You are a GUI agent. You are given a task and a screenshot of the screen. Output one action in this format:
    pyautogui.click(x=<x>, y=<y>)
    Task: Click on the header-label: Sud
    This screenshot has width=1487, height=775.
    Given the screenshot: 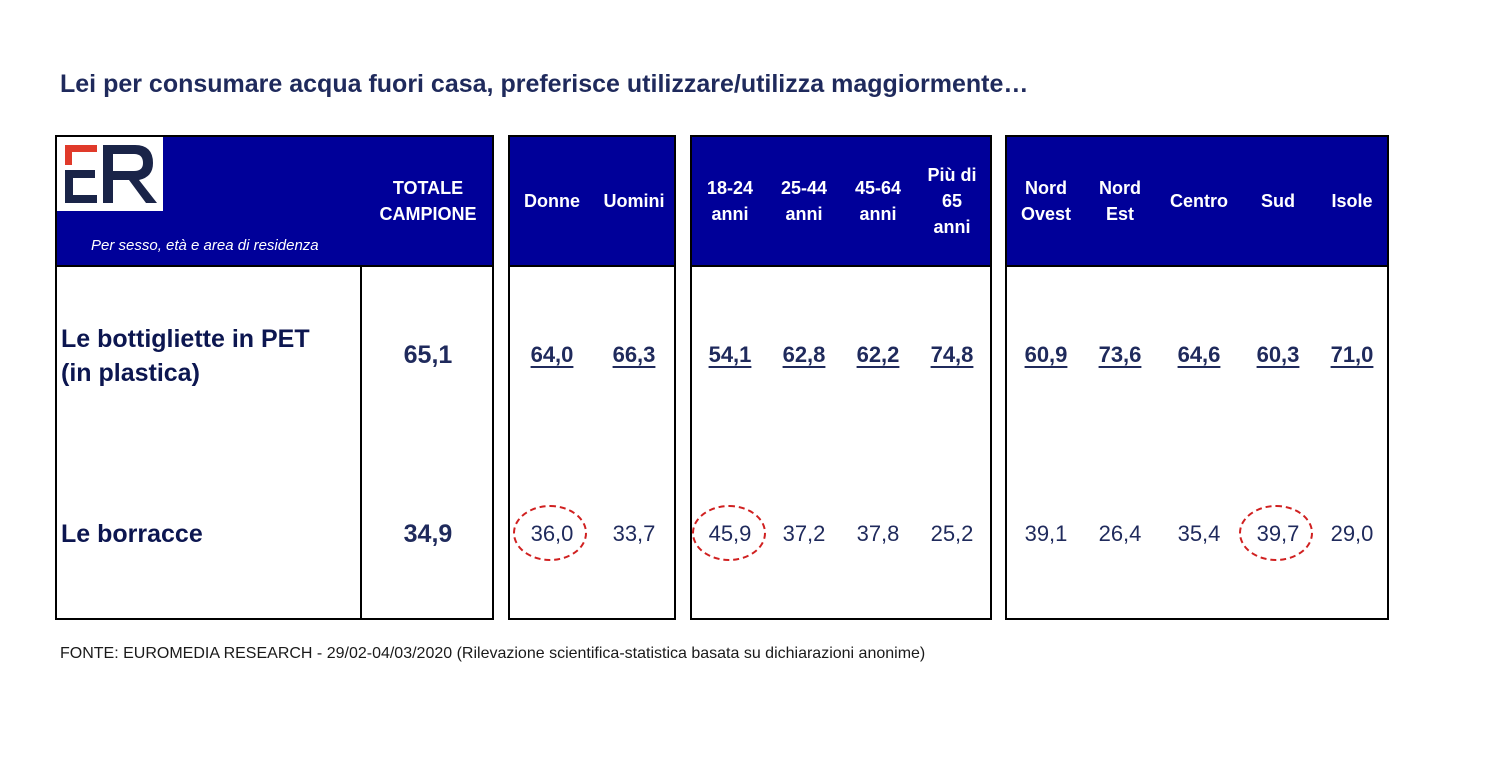 What is the action you would take?
    pyautogui.click(x=1278, y=201)
    